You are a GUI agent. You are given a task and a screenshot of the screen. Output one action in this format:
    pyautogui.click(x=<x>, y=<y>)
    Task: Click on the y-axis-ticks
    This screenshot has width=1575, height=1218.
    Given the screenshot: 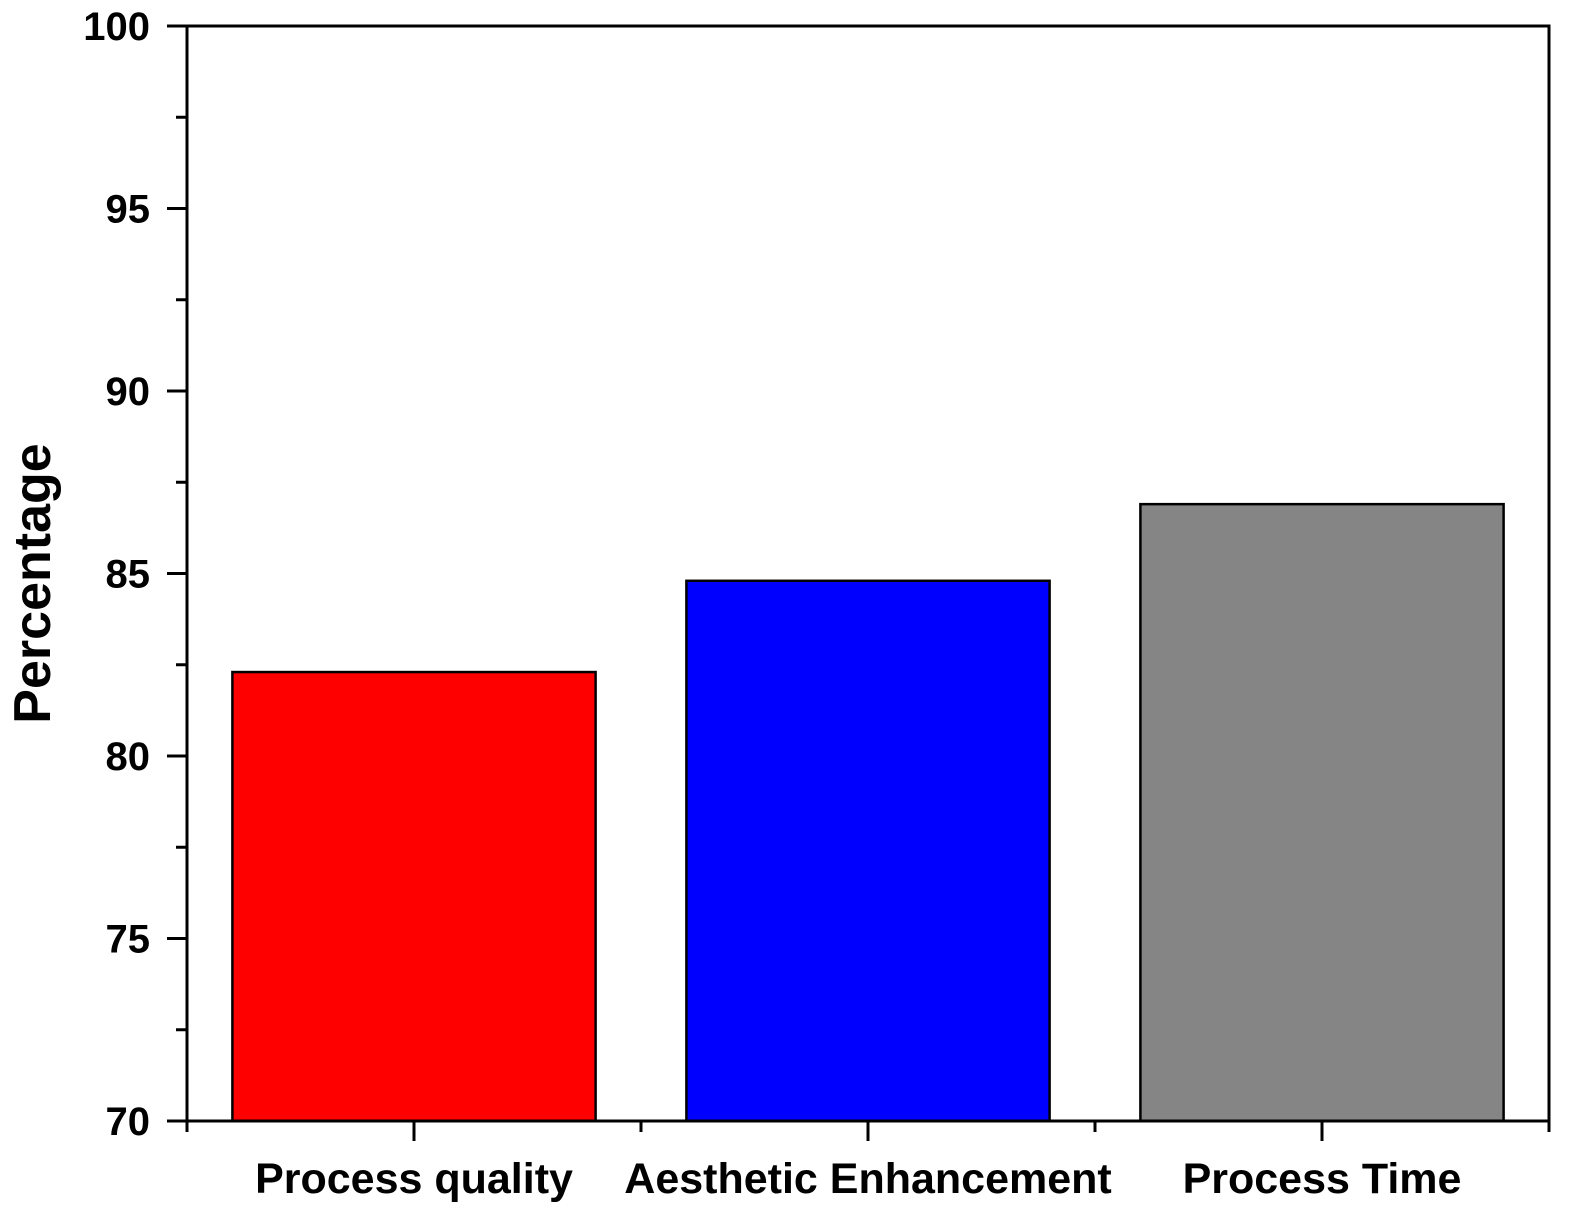 What is the action you would take?
    pyautogui.click(x=177, y=573)
    